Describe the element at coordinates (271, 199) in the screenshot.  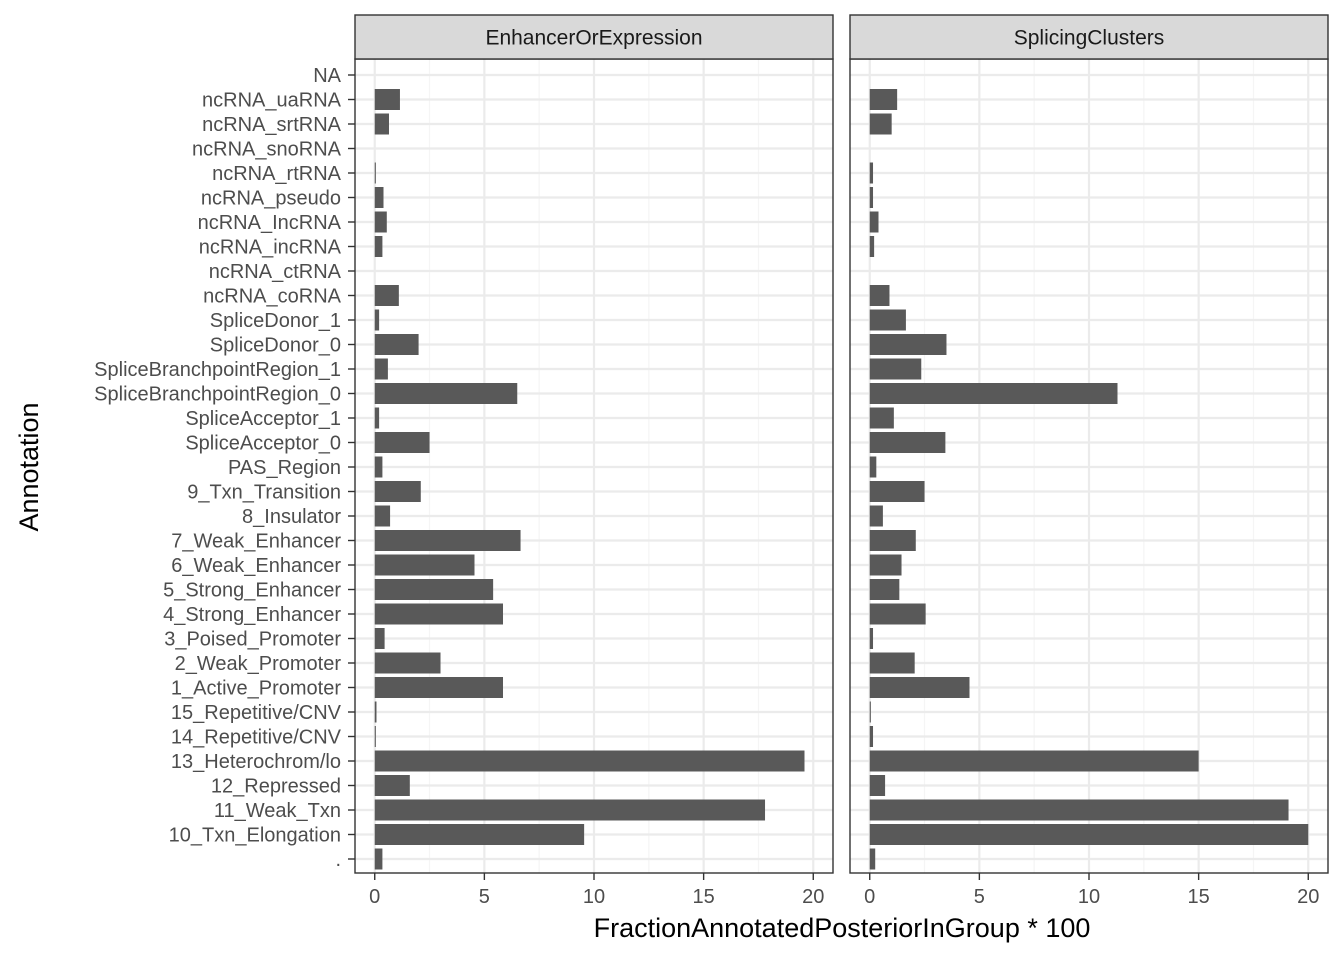
I see `y-tick-label-ncrna-pseudo: ncRNA_pseudo` at that location.